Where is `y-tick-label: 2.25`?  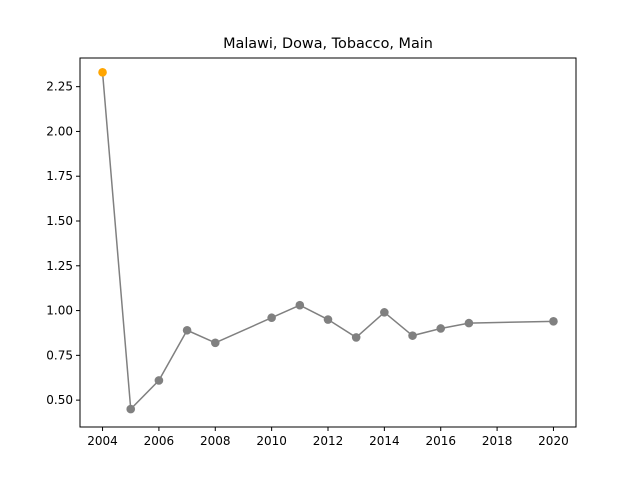 y-tick-label: 2.25 is located at coordinates (59, 87).